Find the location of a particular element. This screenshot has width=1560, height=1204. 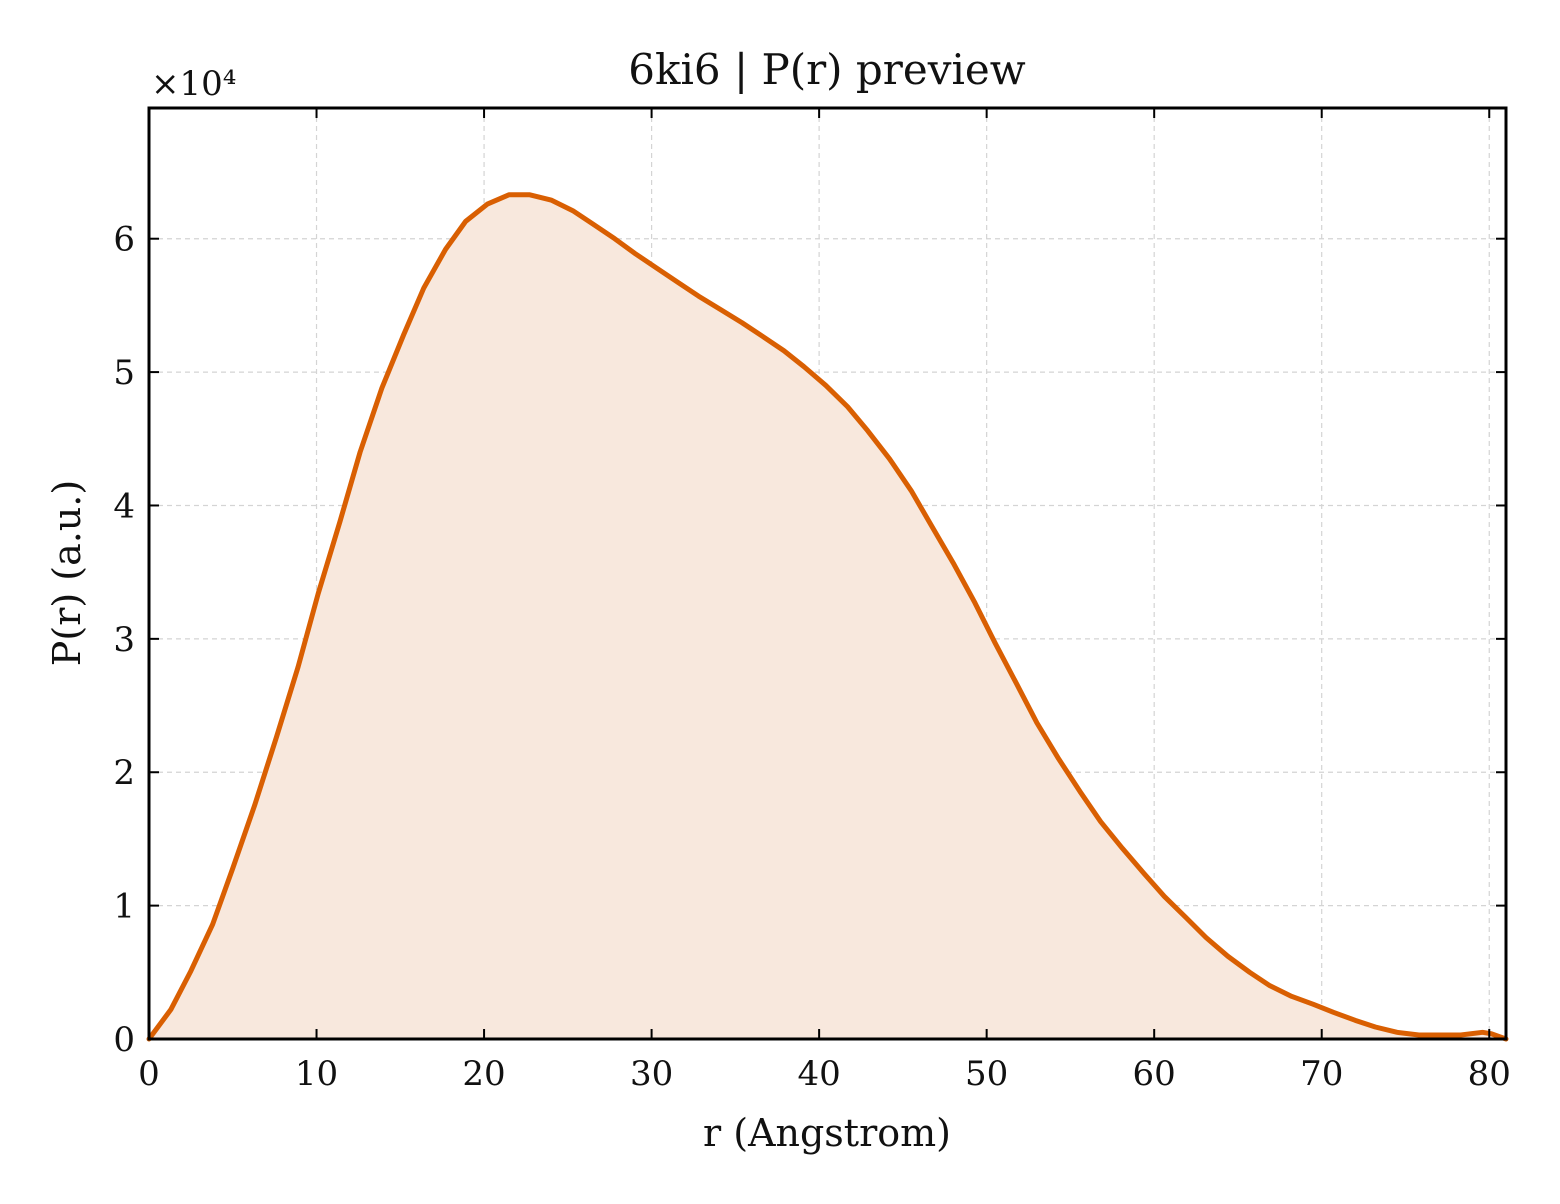

x-tick-label: 40 is located at coordinates (818, 1074).